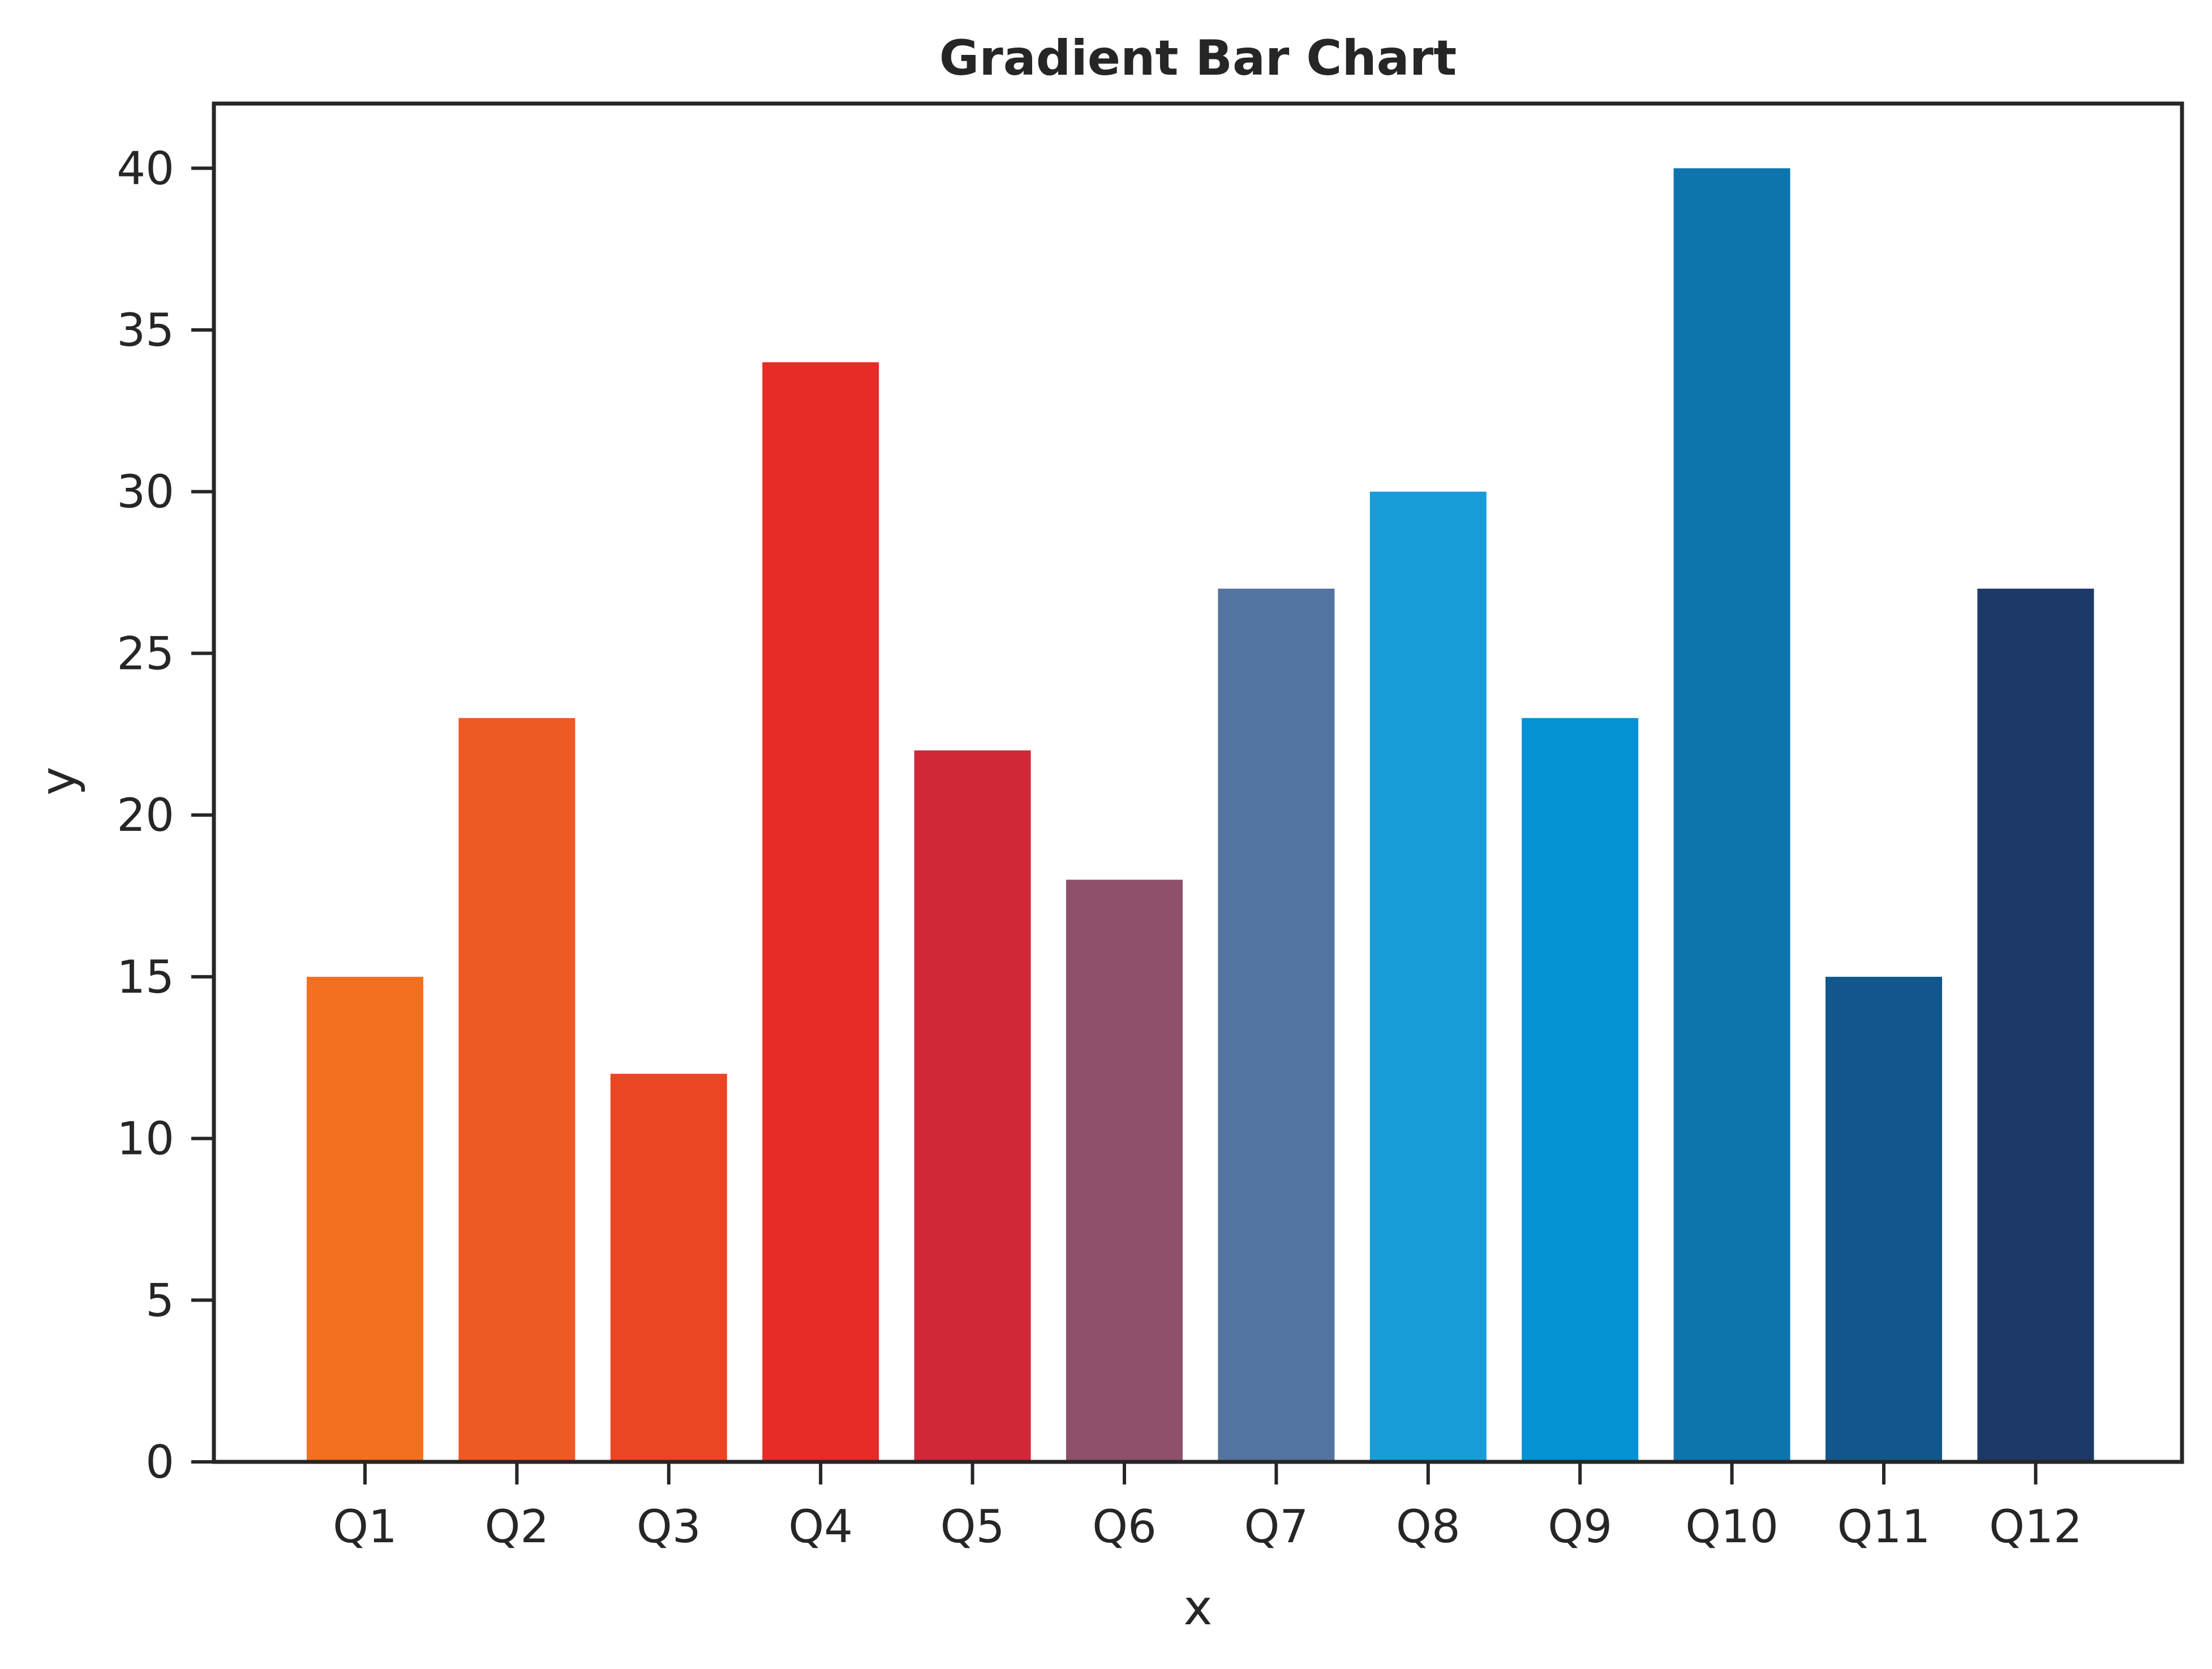  I want to click on x-tick-label-q9: Q9, so click(1580, 1527).